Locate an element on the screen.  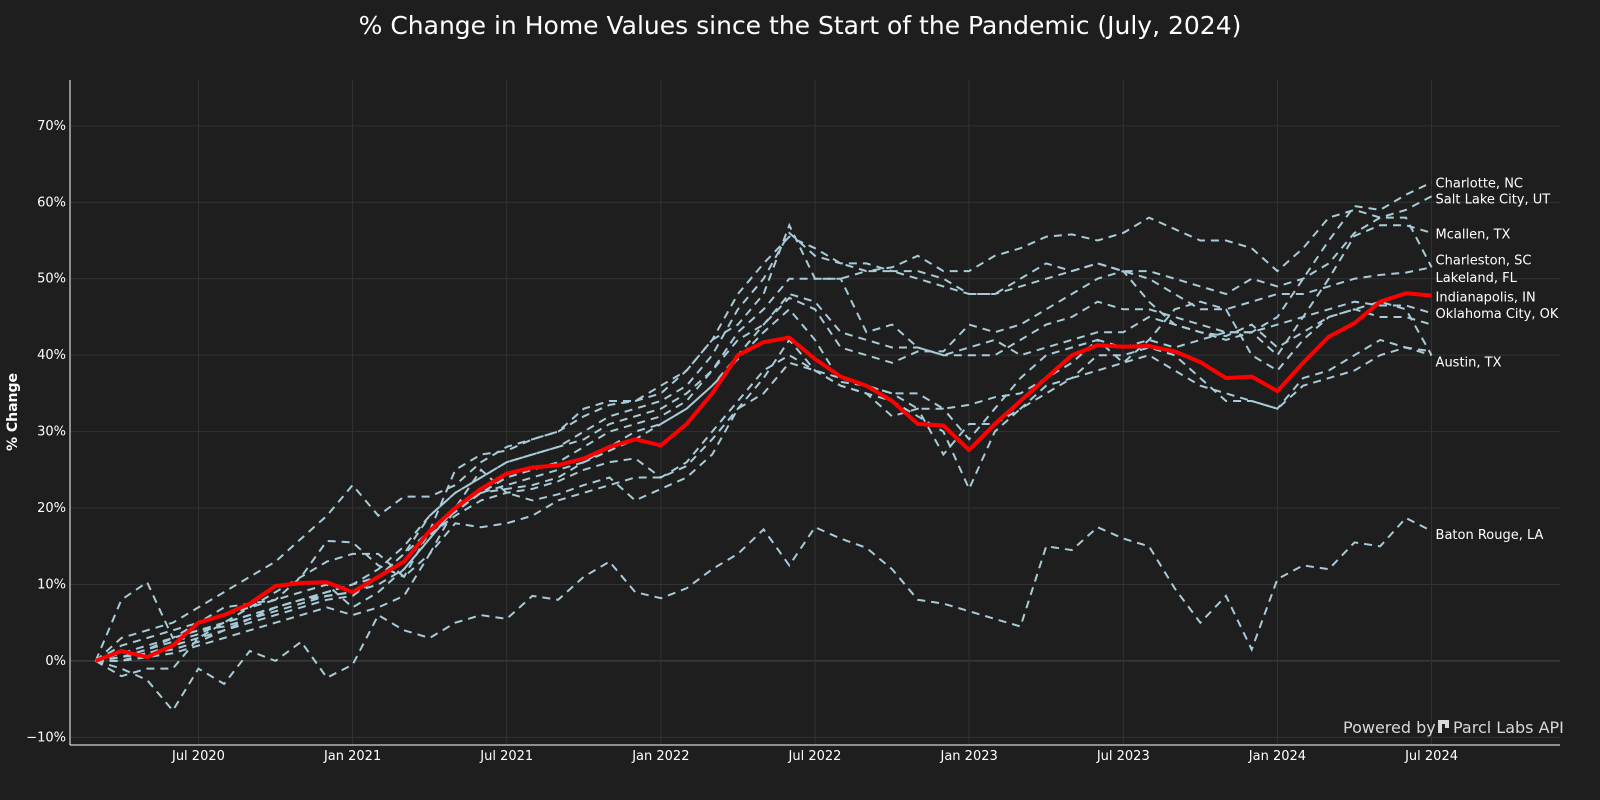
y-tick-label: 10% is located at coordinates (51, 584).